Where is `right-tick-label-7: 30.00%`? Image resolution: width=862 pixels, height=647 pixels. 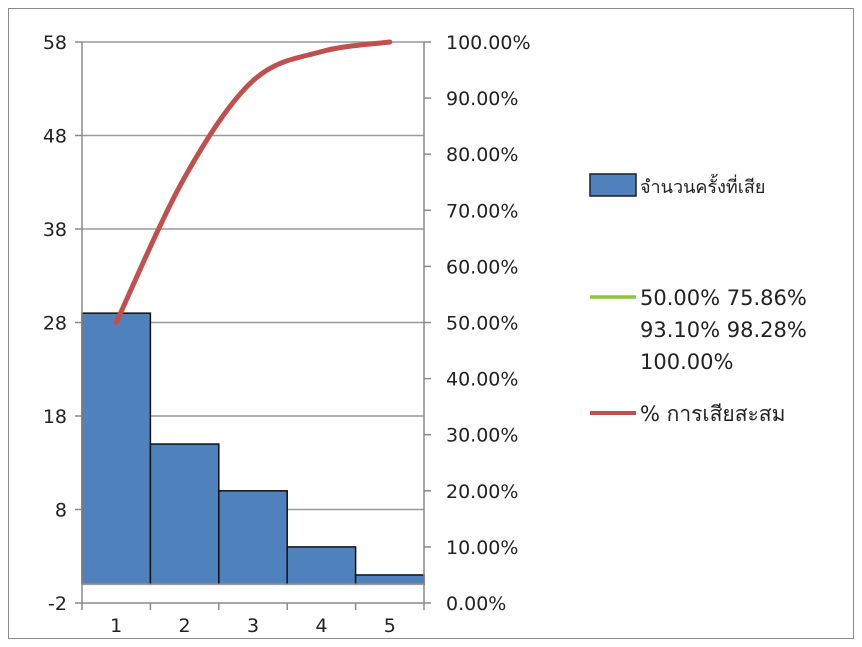 right-tick-label-7: 30.00% is located at coordinates (482, 436).